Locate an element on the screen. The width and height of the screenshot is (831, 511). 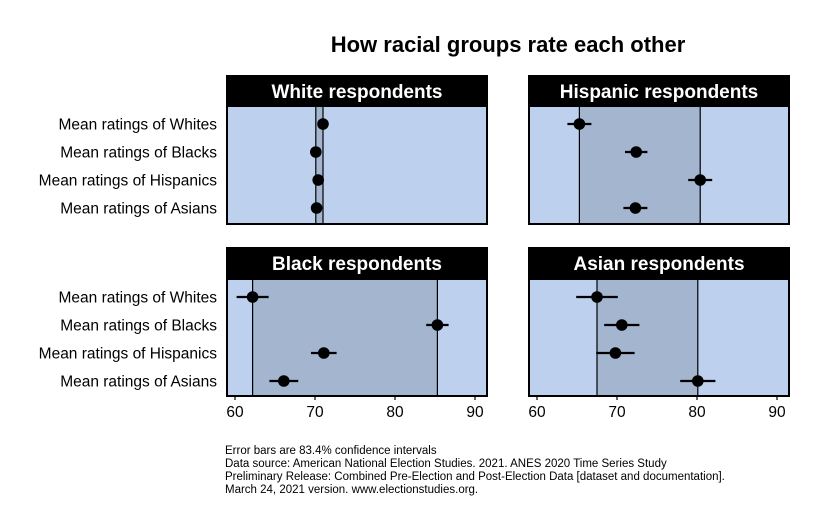
panel-asian-respondents: Asian respondents 60 70 80 90 is located at coordinates (659, 334).